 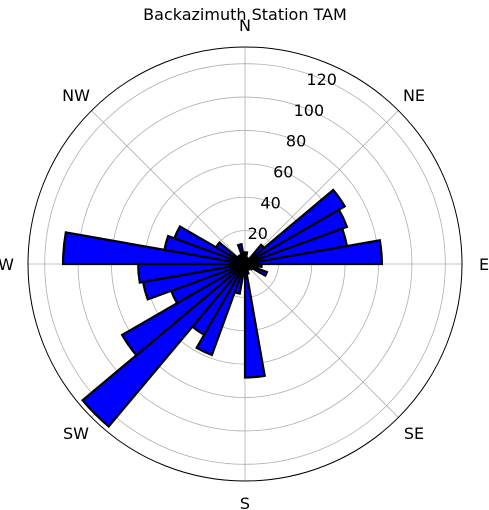 What do you see at coordinates (270, 202) in the screenshot?
I see `radial-tick-label-40: 40` at bounding box center [270, 202].